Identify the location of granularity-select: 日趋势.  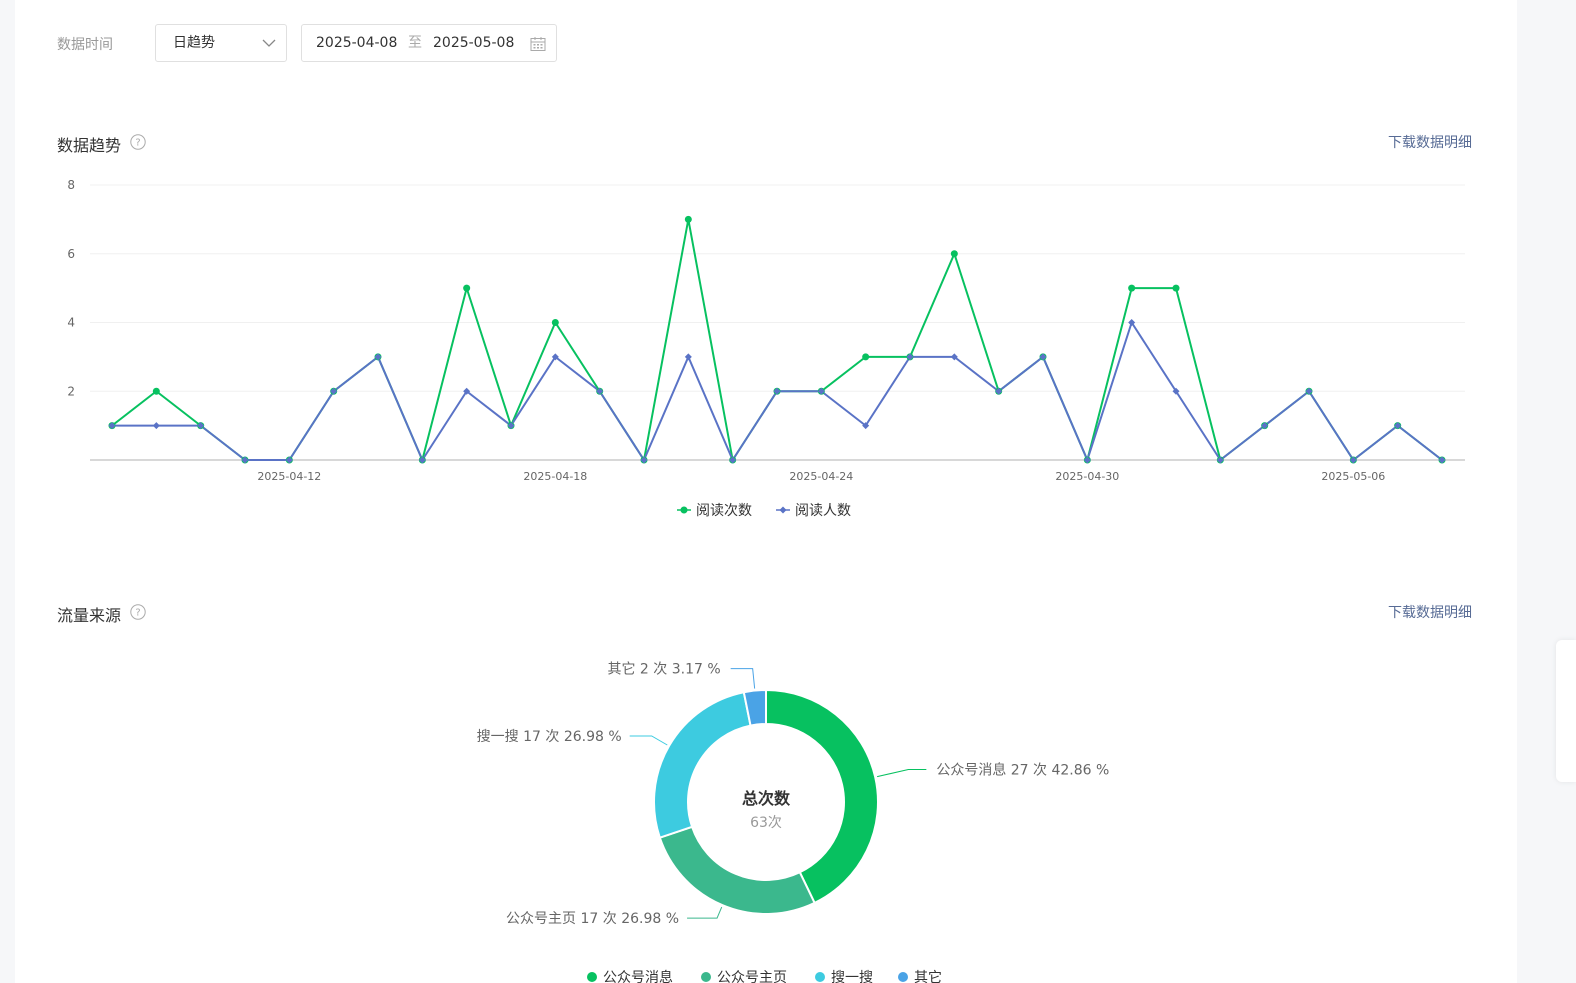
(221, 43).